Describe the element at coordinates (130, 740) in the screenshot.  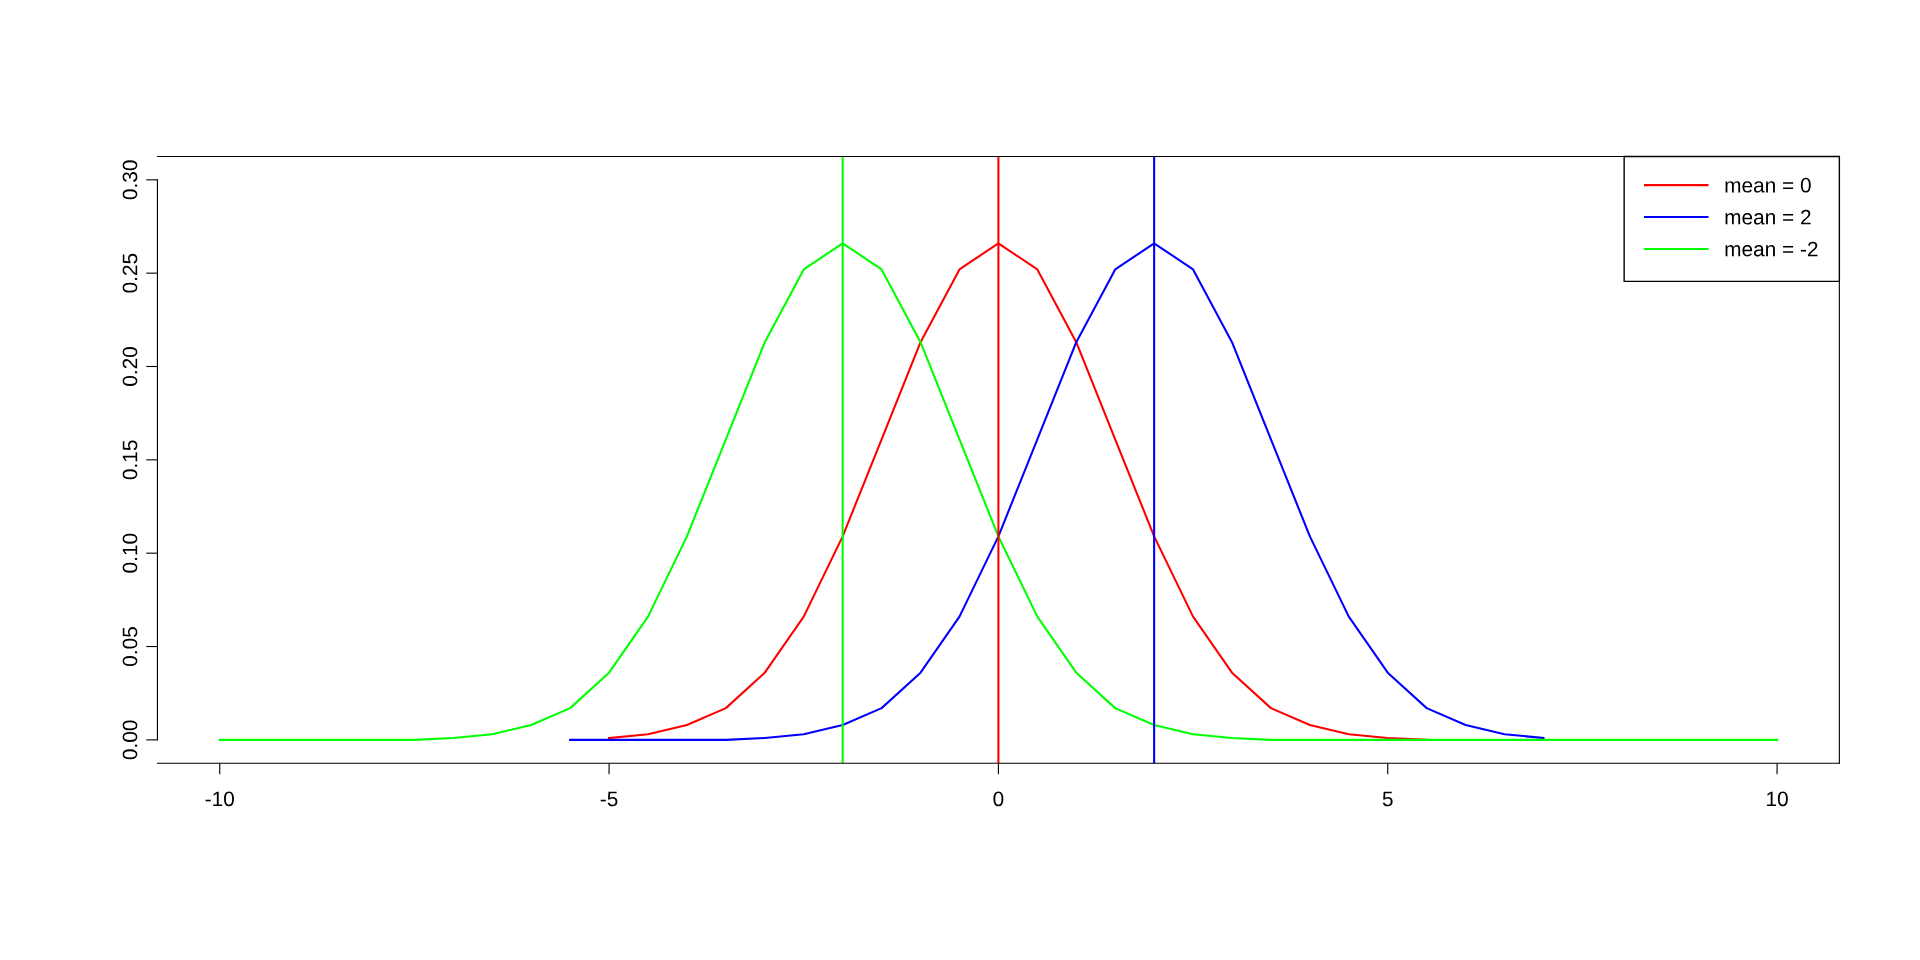
I see `y-tick-label: 0.00` at that location.